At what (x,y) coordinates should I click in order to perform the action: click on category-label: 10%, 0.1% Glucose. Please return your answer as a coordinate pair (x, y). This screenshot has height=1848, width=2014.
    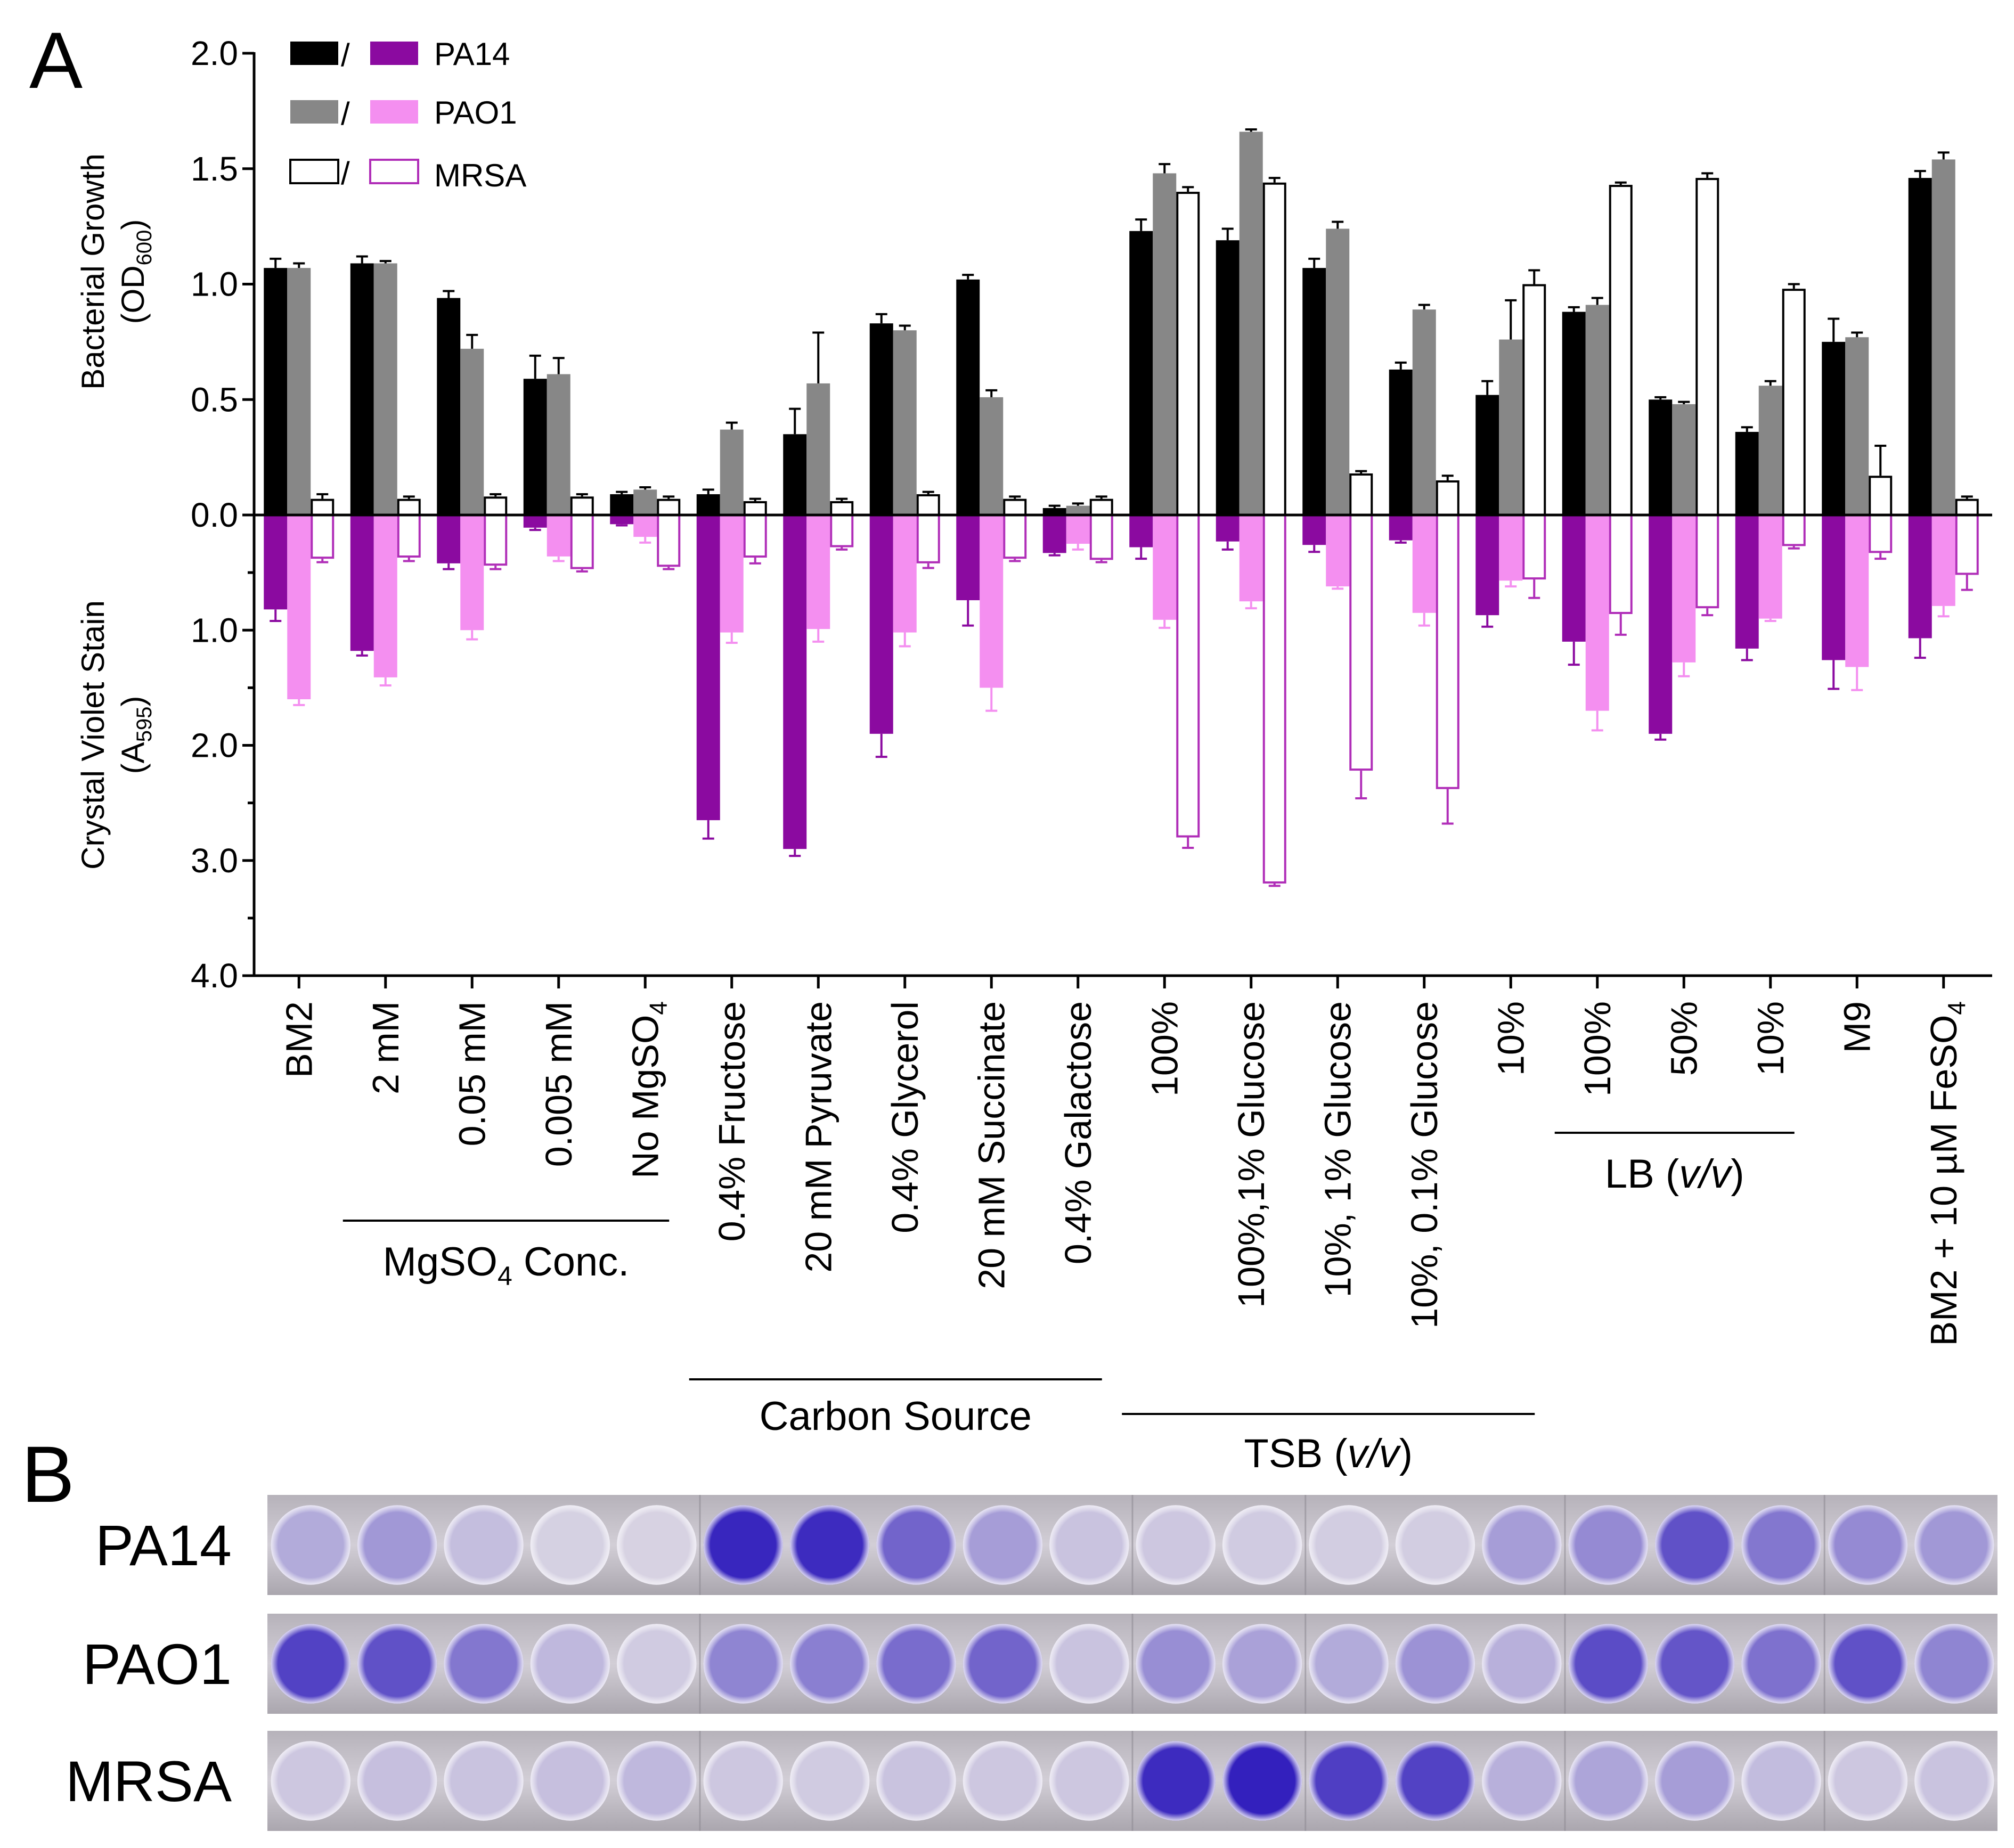
    Looking at the image, I should click on (1424, 1165).